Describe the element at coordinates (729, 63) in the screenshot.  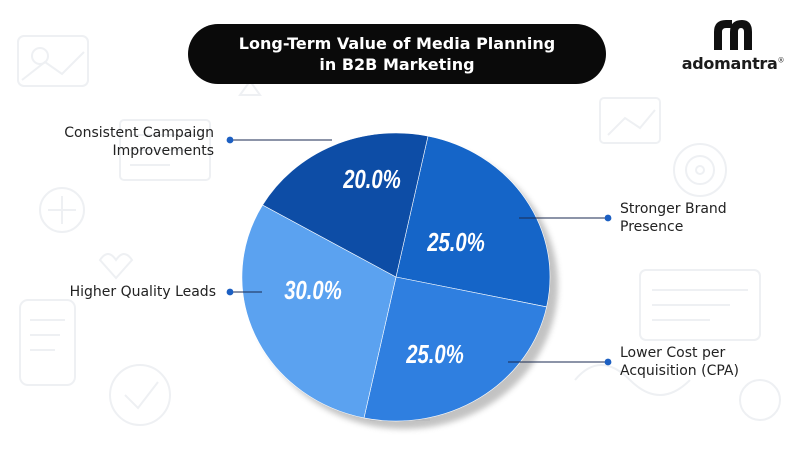
I see `logo-wordmark-text: adomantra` at that location.